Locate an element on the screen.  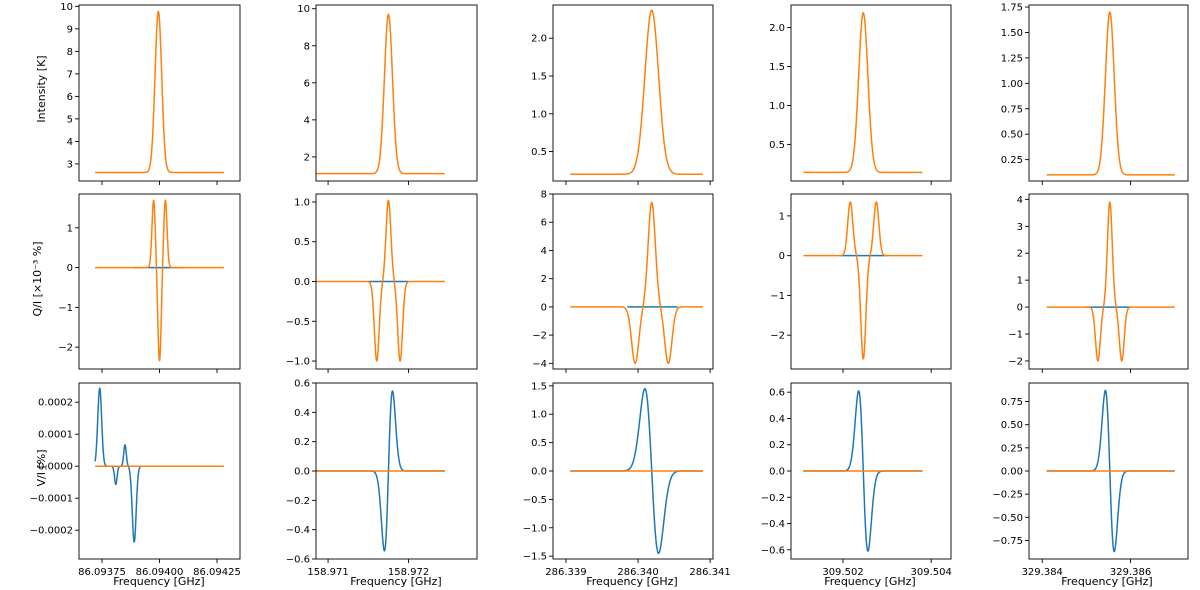
panel-r2c3: −0.6 −0.4 −0.2 0.0 0.2 0.4 0.6 309.502 309.504 is located at coordinates (856, 480).